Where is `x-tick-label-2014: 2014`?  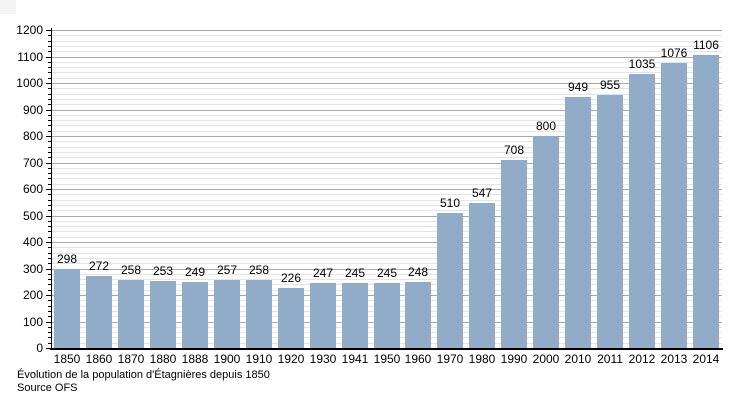
x-tick-label-2014: 2014 is located at coordinates (706, 359).